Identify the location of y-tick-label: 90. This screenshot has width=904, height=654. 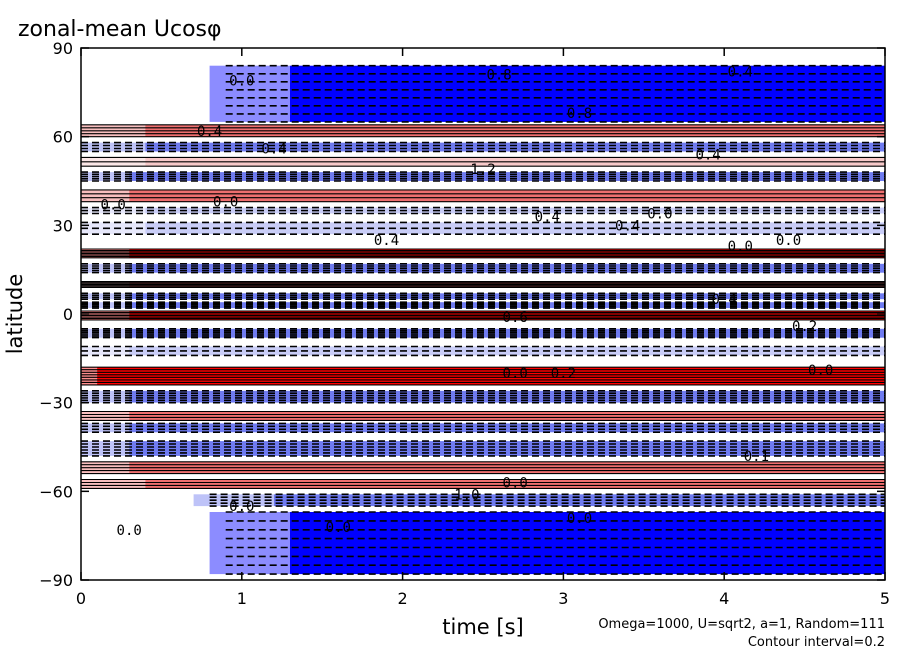
(63, 48).